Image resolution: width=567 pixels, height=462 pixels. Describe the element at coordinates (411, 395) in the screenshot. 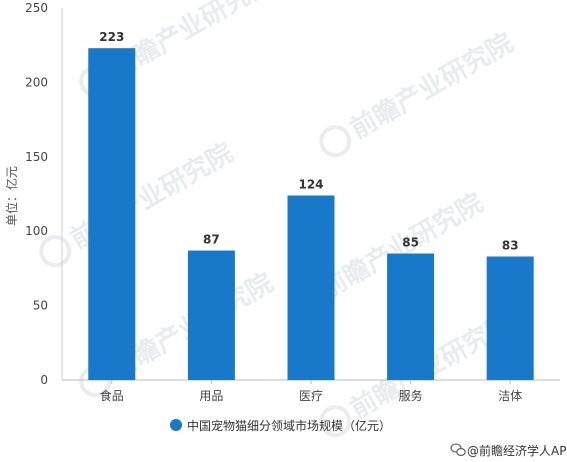

I see `x-tick-label: 服务` at that location.